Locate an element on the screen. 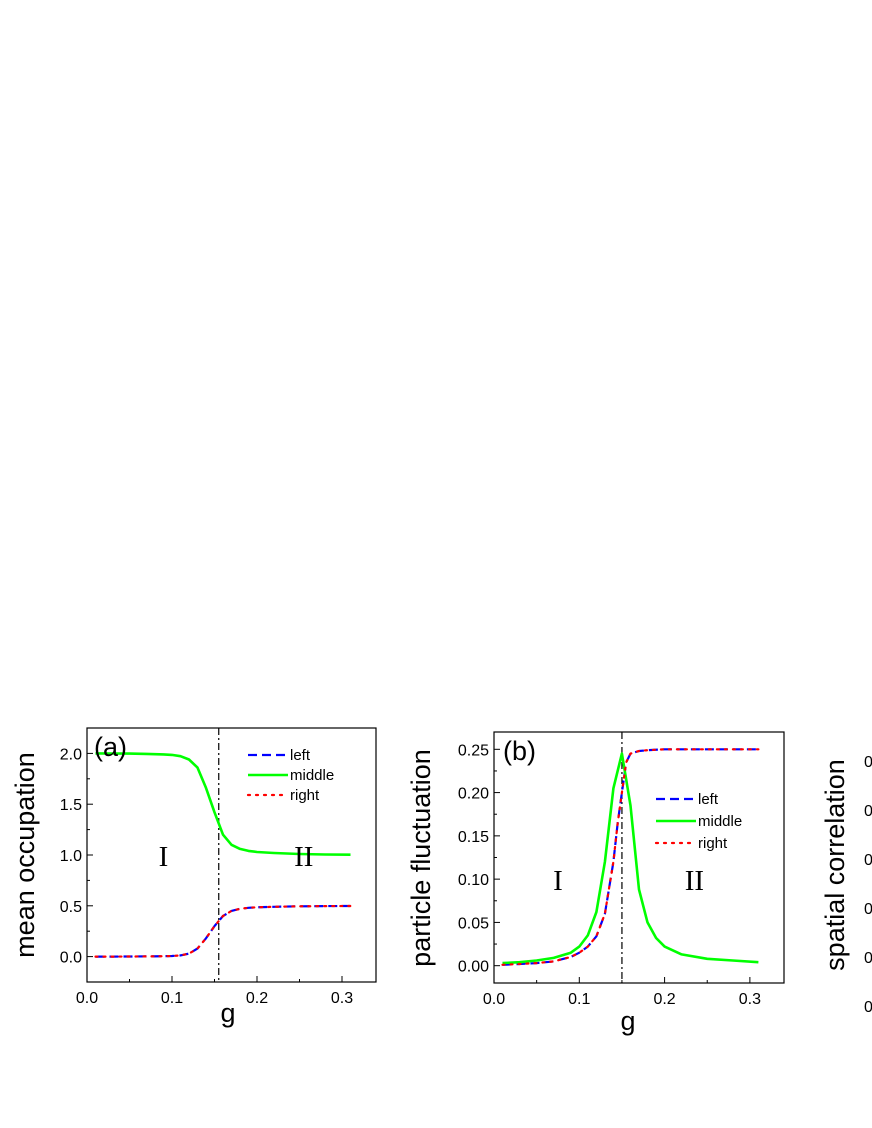 This screenshot has height=1128, width=872. y-tick-label: 1.5 is located at coordinates (71, 805).